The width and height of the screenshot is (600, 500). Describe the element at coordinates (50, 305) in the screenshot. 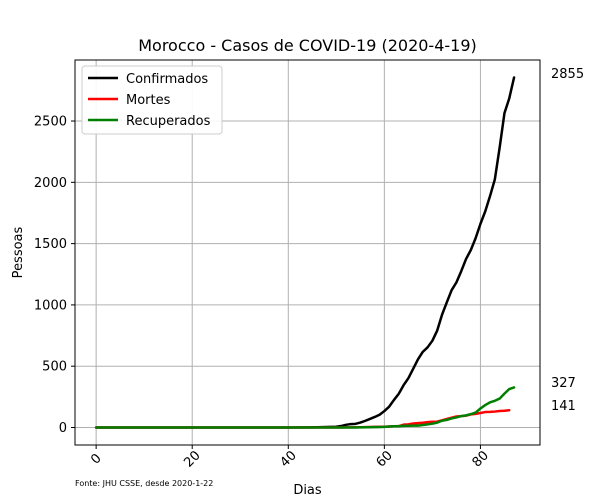

I see `y-tick-label: 1000` at that location.